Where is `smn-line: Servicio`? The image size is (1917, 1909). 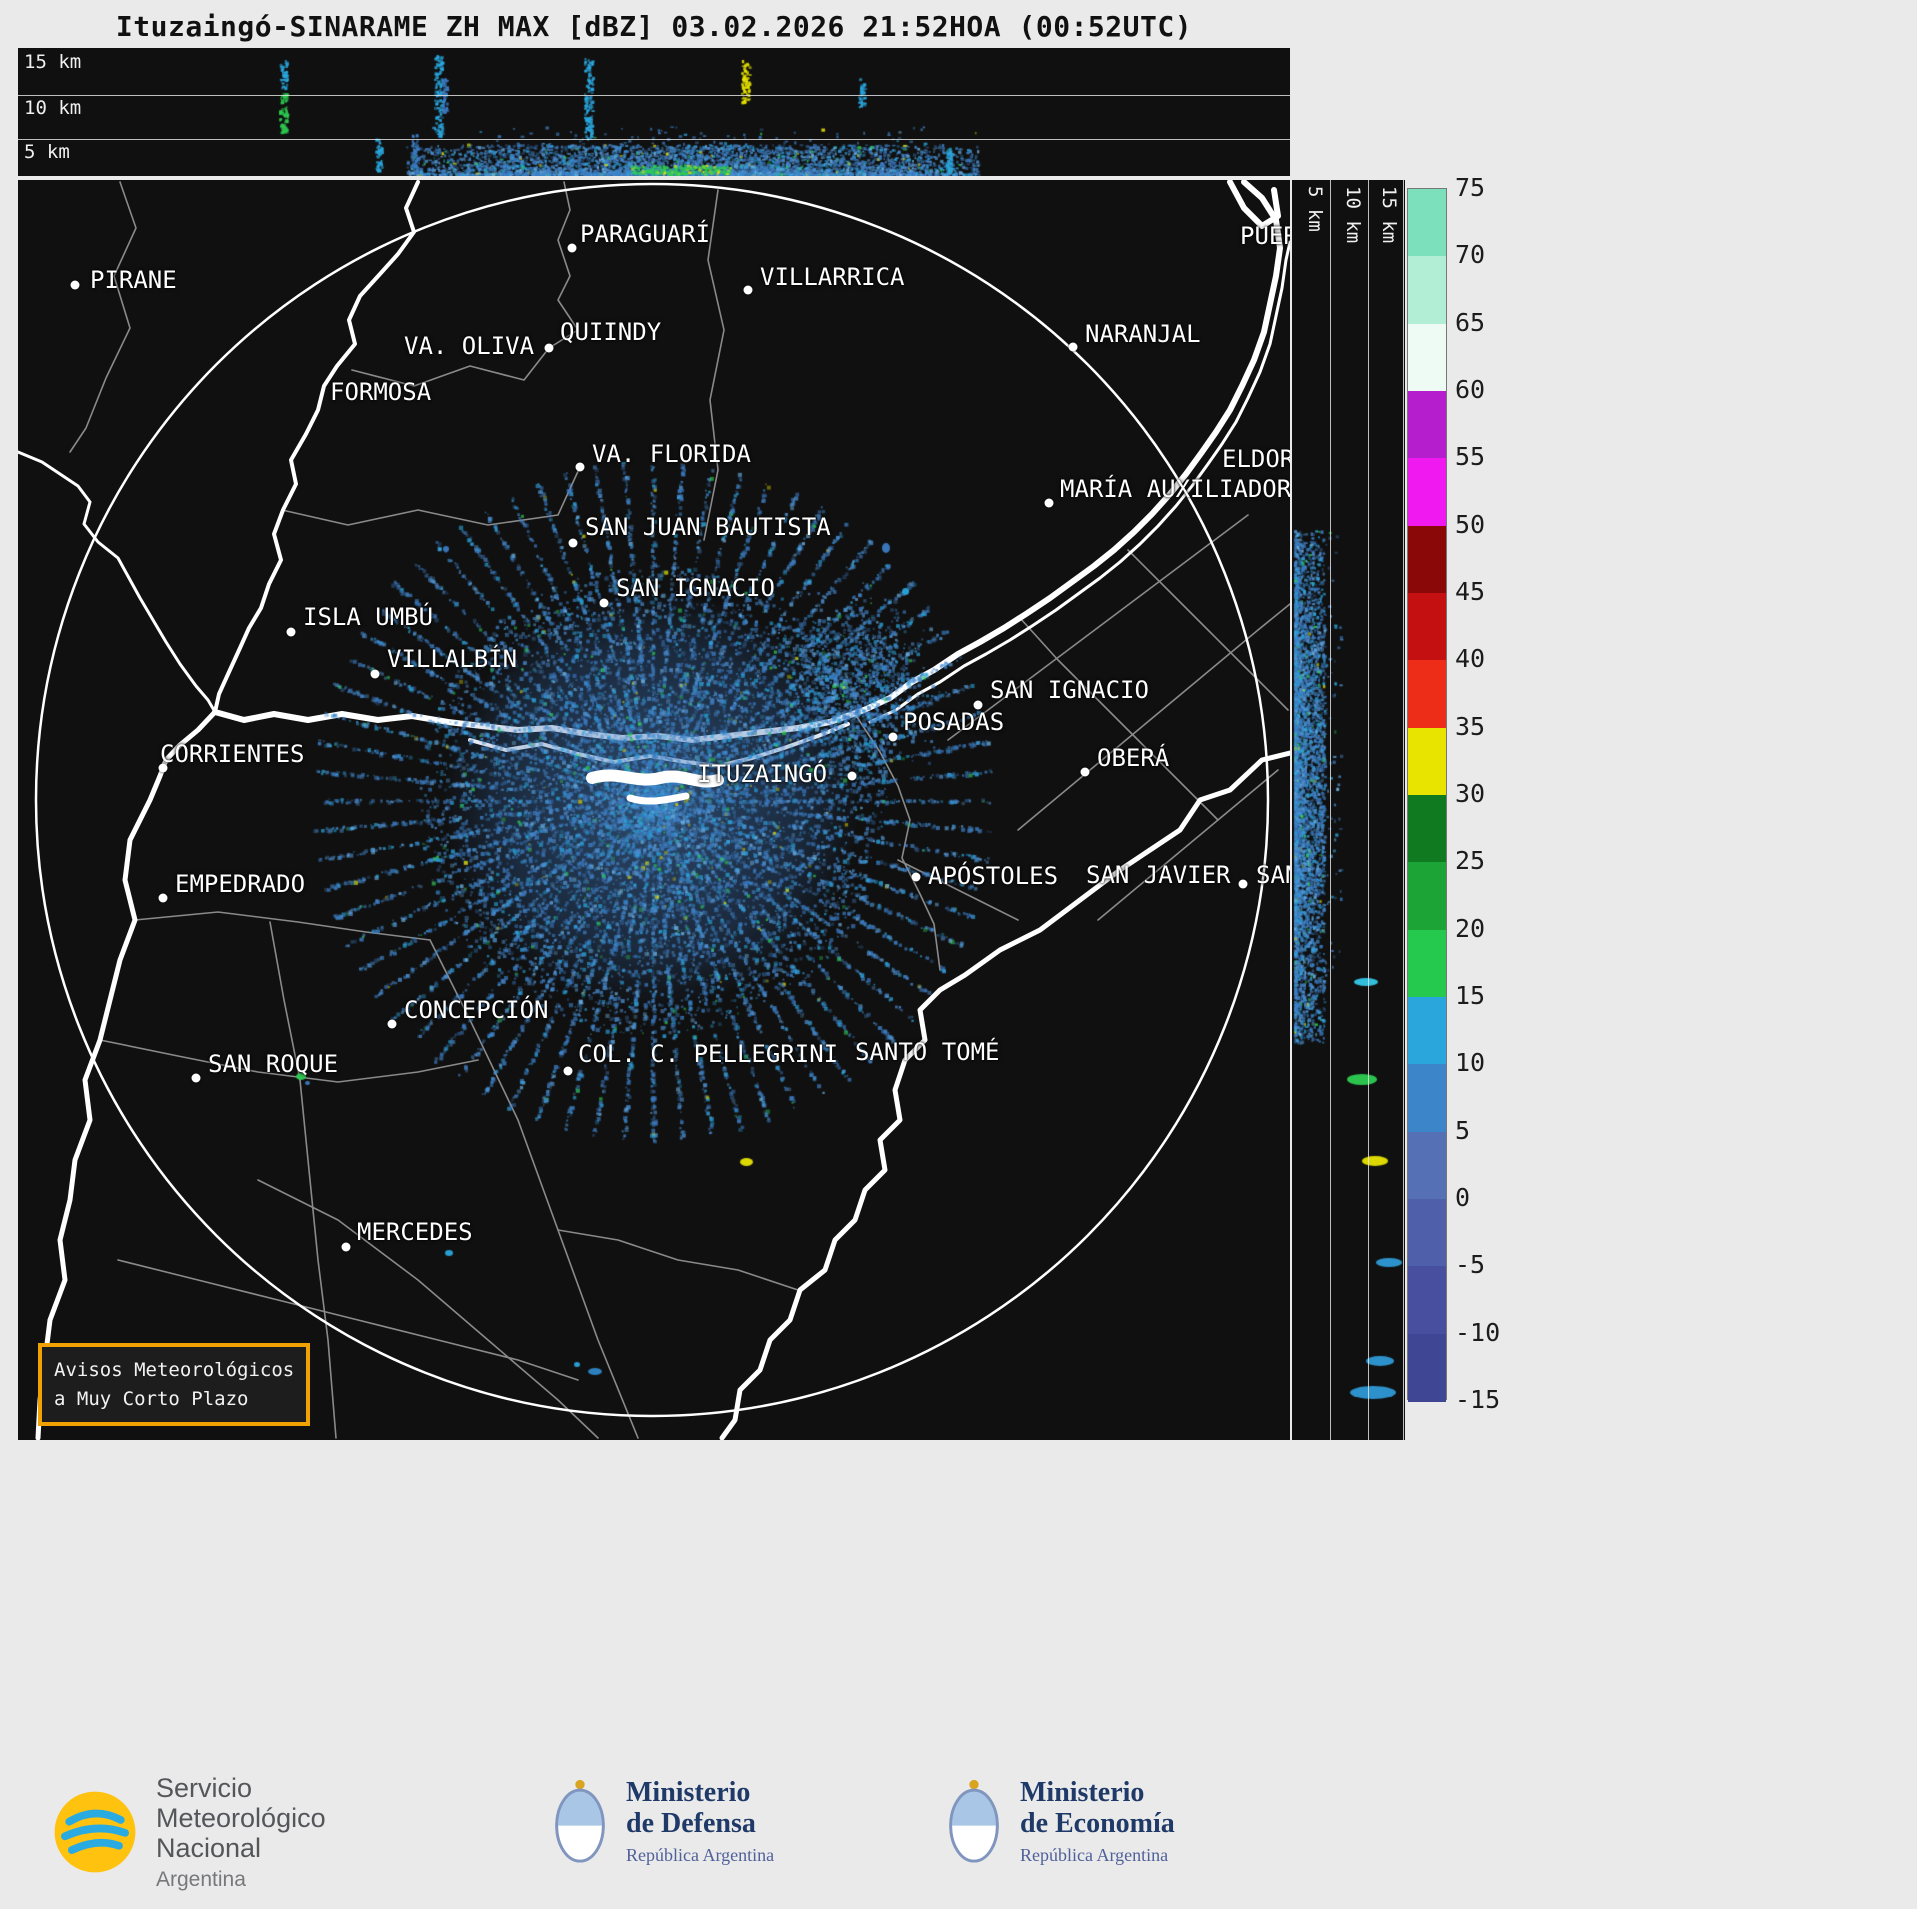 smn-line: Servicio is located at coordinates (204, 1788).